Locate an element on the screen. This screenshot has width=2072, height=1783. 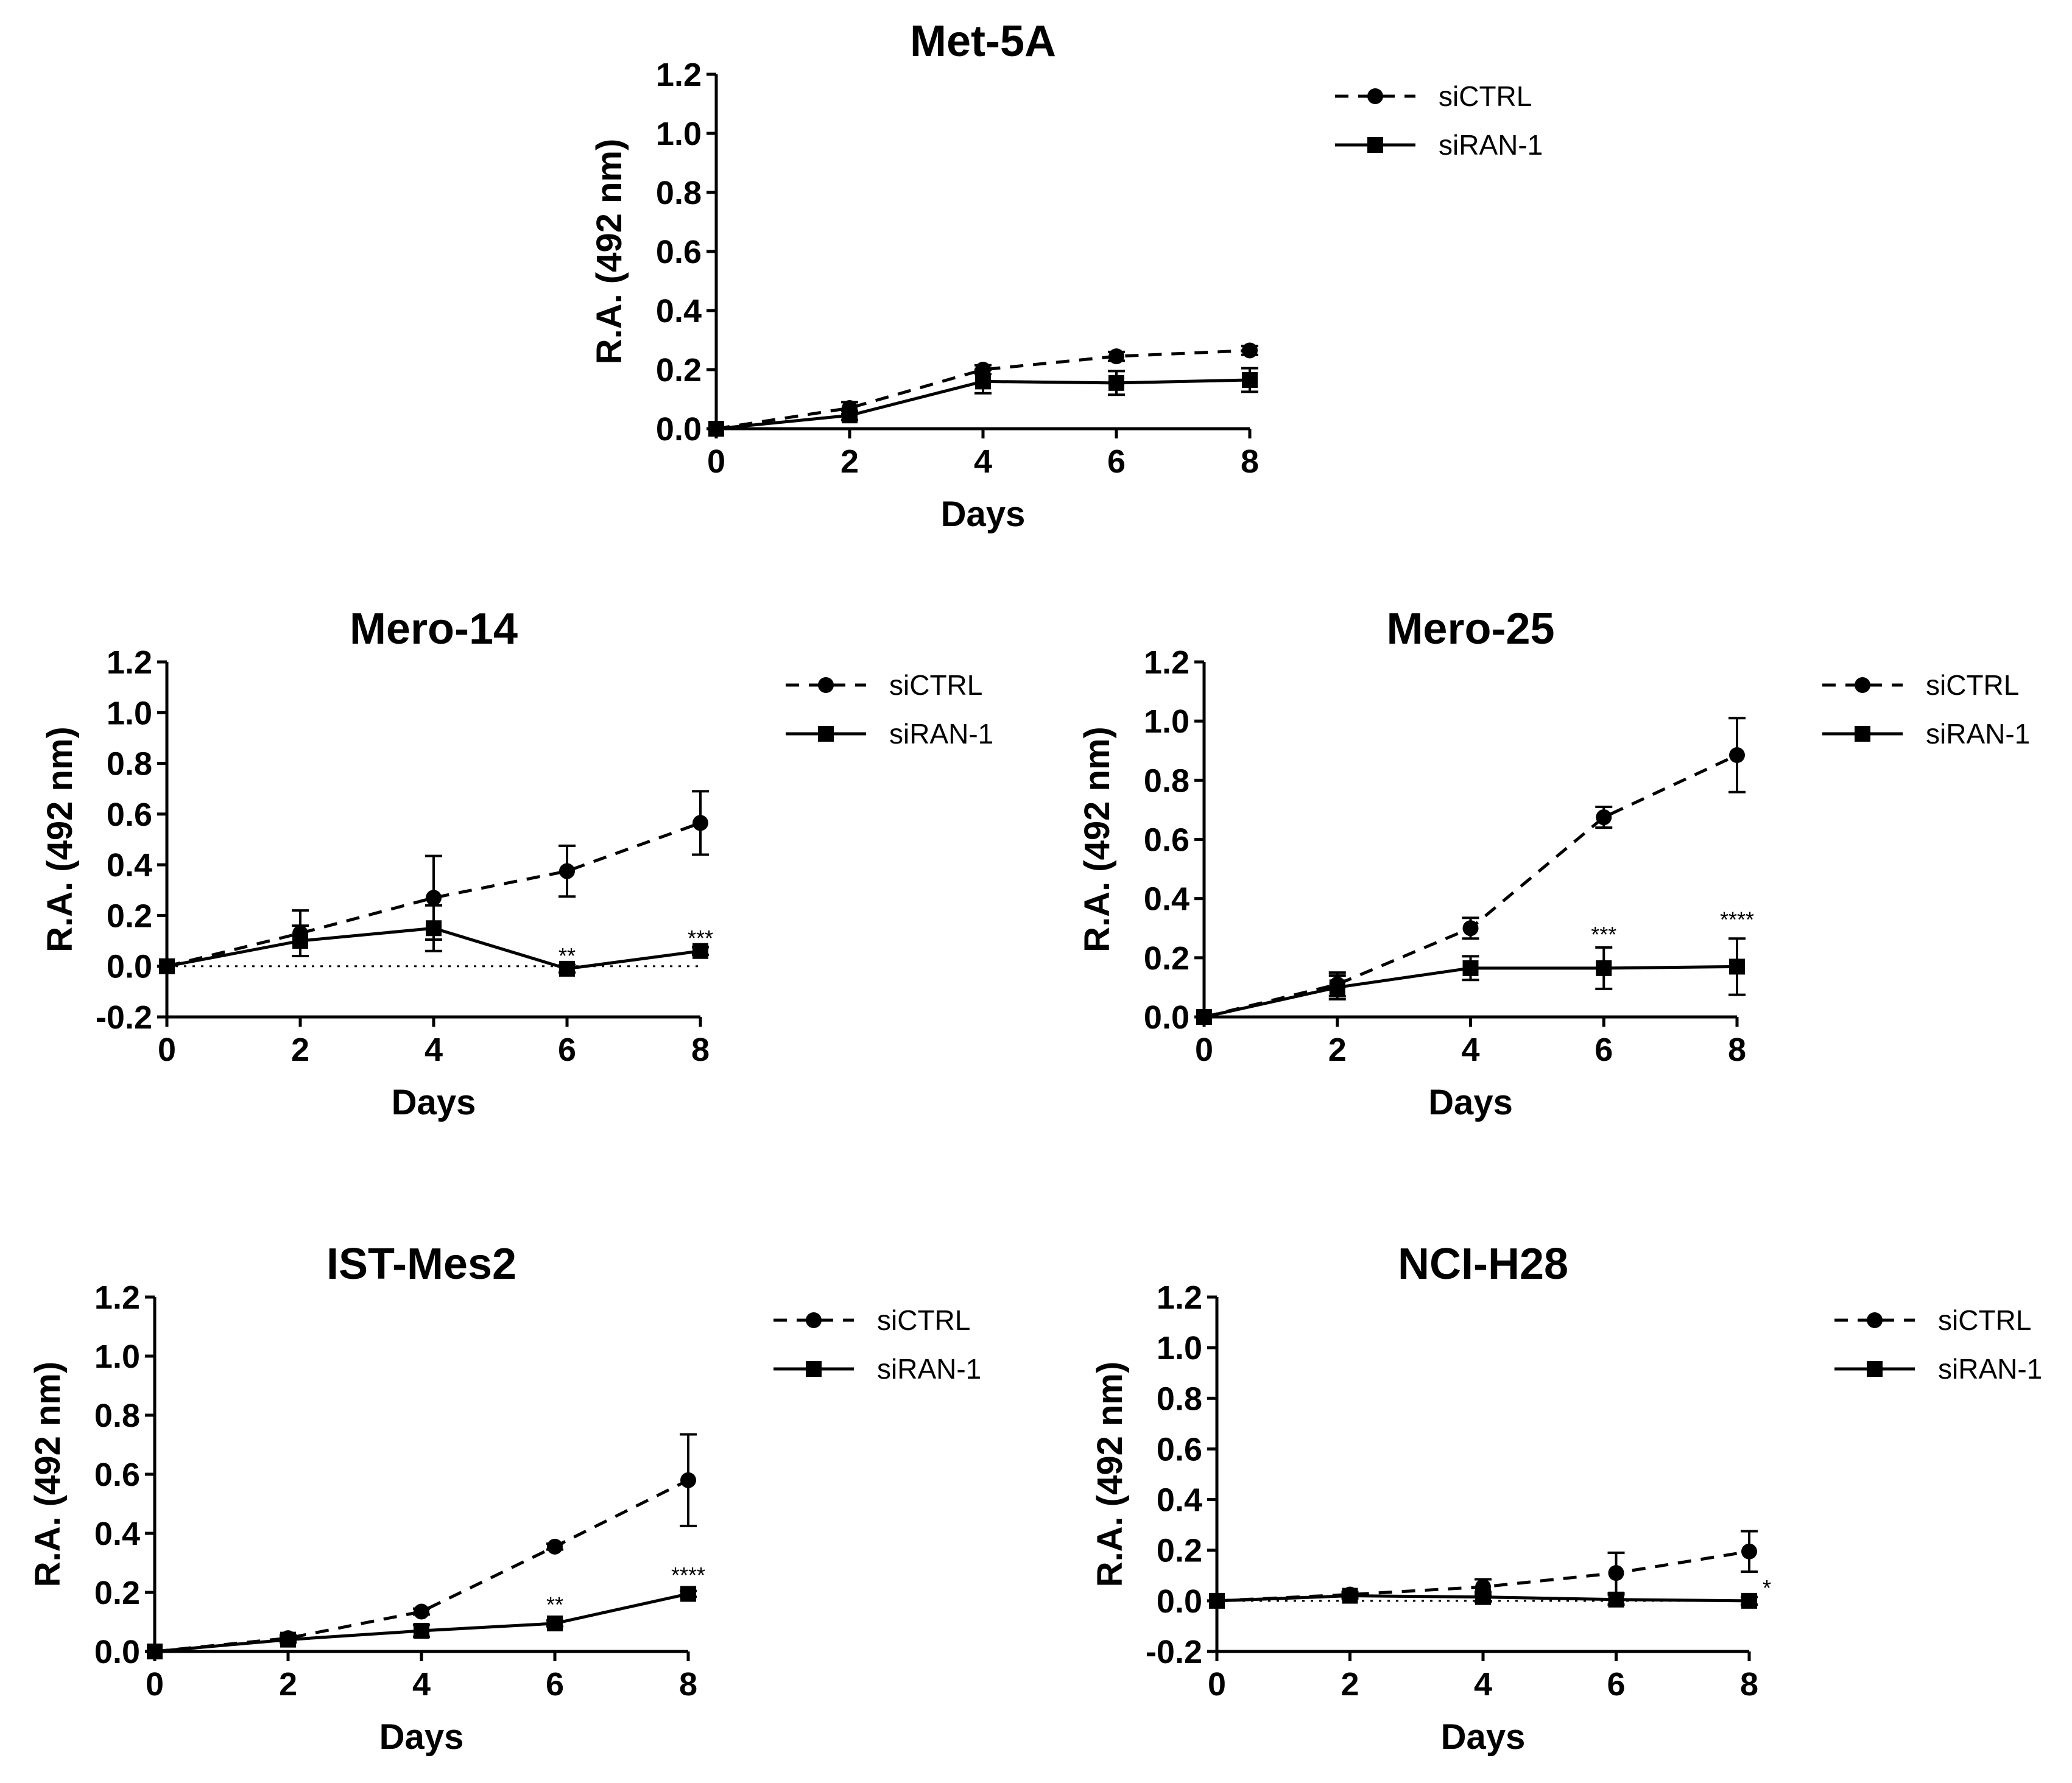
y-tick-label: 0.6 is located at coordinates (1166, 841).